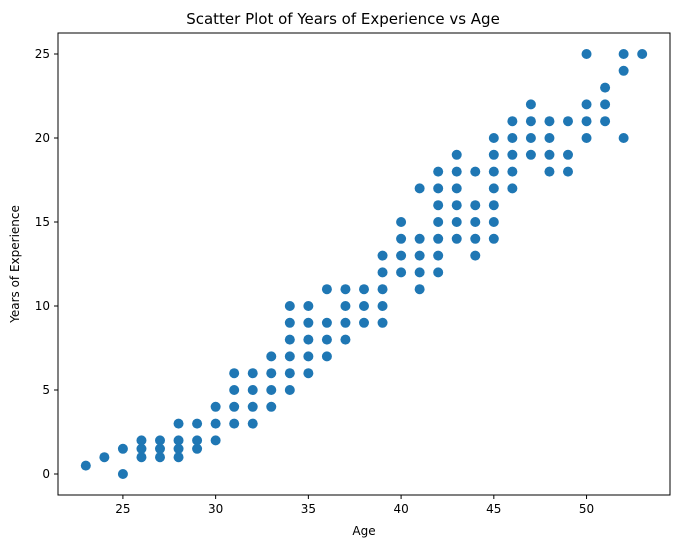 Image resolution: width=686 pixels, height=547 pixels. I want to click on y-tick-label: 0, so click(46, 474).